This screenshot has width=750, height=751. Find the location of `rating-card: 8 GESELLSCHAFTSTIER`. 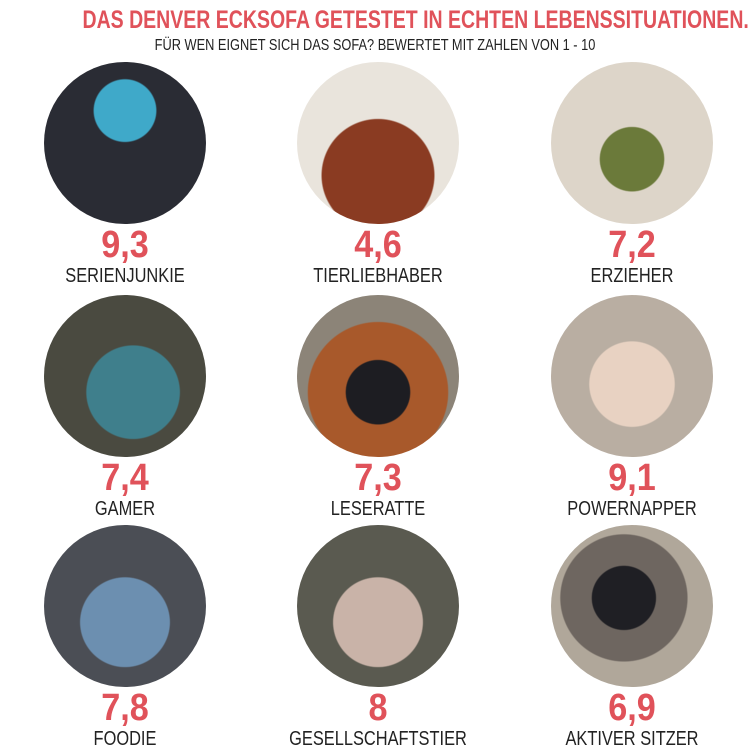

rating-card: 8 GESELLSCHAFTSTIER is located at coordinates (378, 638).